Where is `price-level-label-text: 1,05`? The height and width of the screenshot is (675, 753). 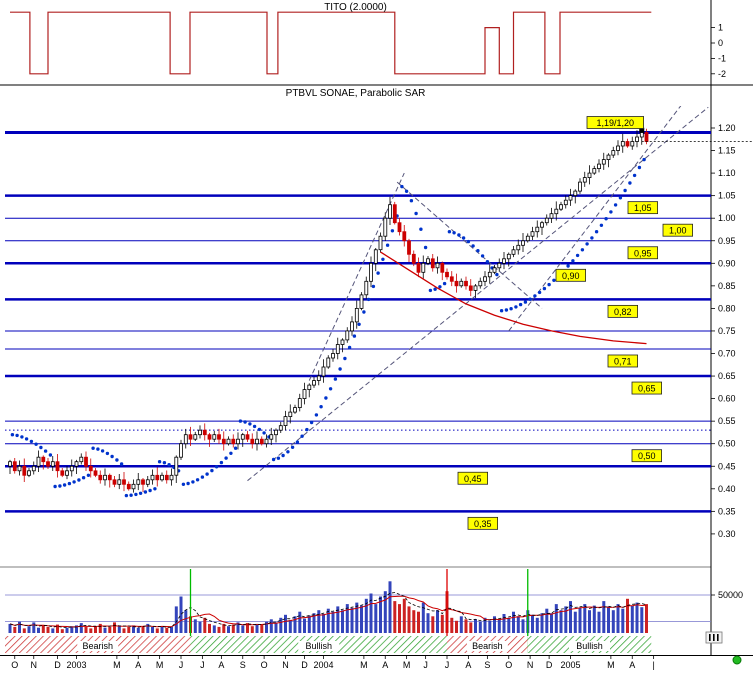
price-level-label-text: 1,05 is located at coordinates (643, 208).